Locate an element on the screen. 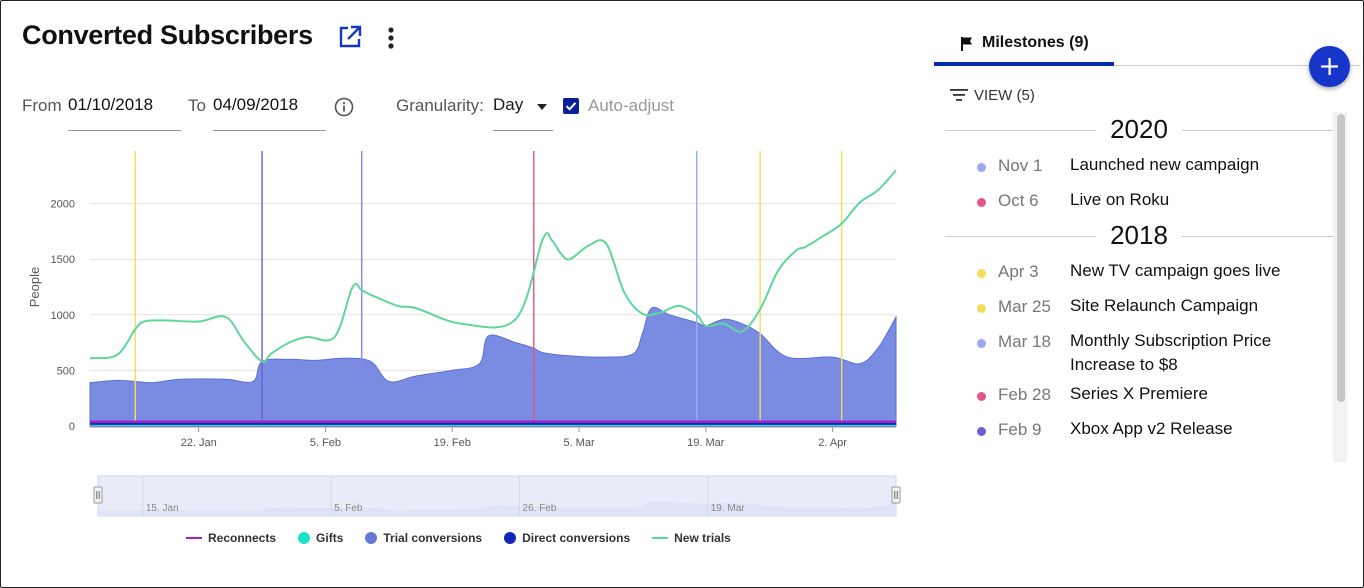  to-date-field: 04/09/2018 is located at coordinates (269, 113).